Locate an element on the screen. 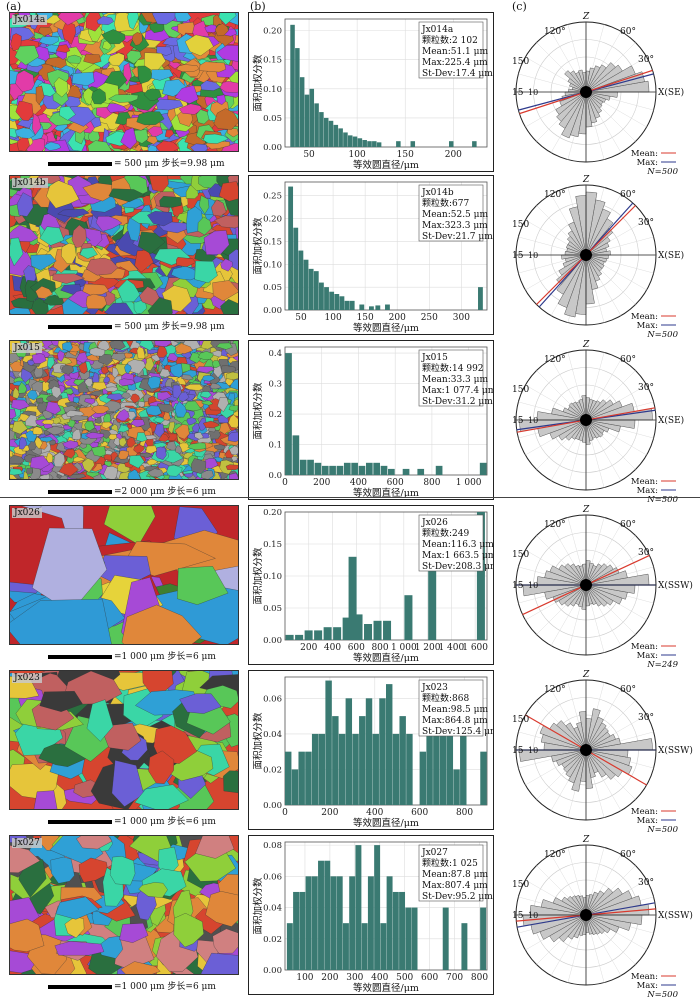 This screenshot has height=999, width=700. stats-line: St-Dev:208.3 μm is located at coordinates (457, 567).